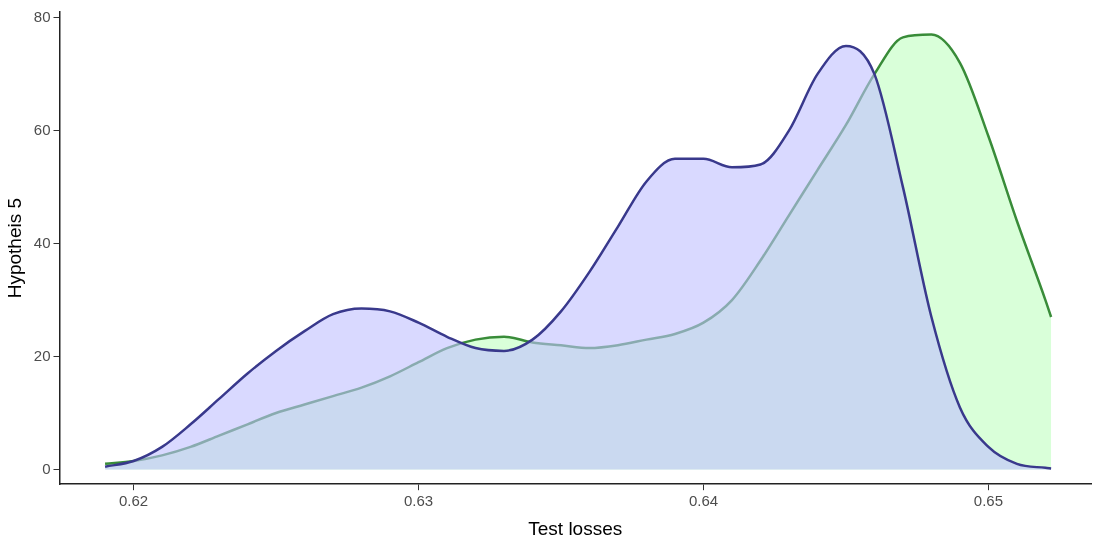 The image size is (1103, 545). Describe the element at coordinates (133, 501) in the screenshot. I see `x-tick-label: 0.62` at that location.